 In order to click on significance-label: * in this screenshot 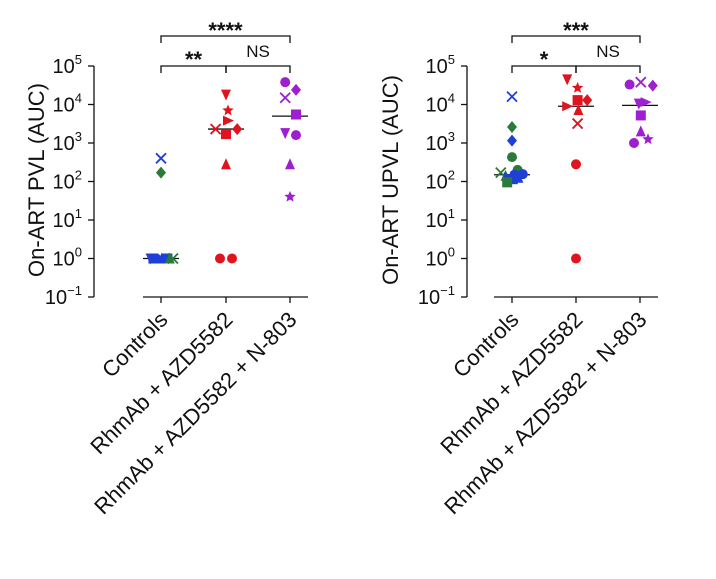, I will do `click(544, 59)`.